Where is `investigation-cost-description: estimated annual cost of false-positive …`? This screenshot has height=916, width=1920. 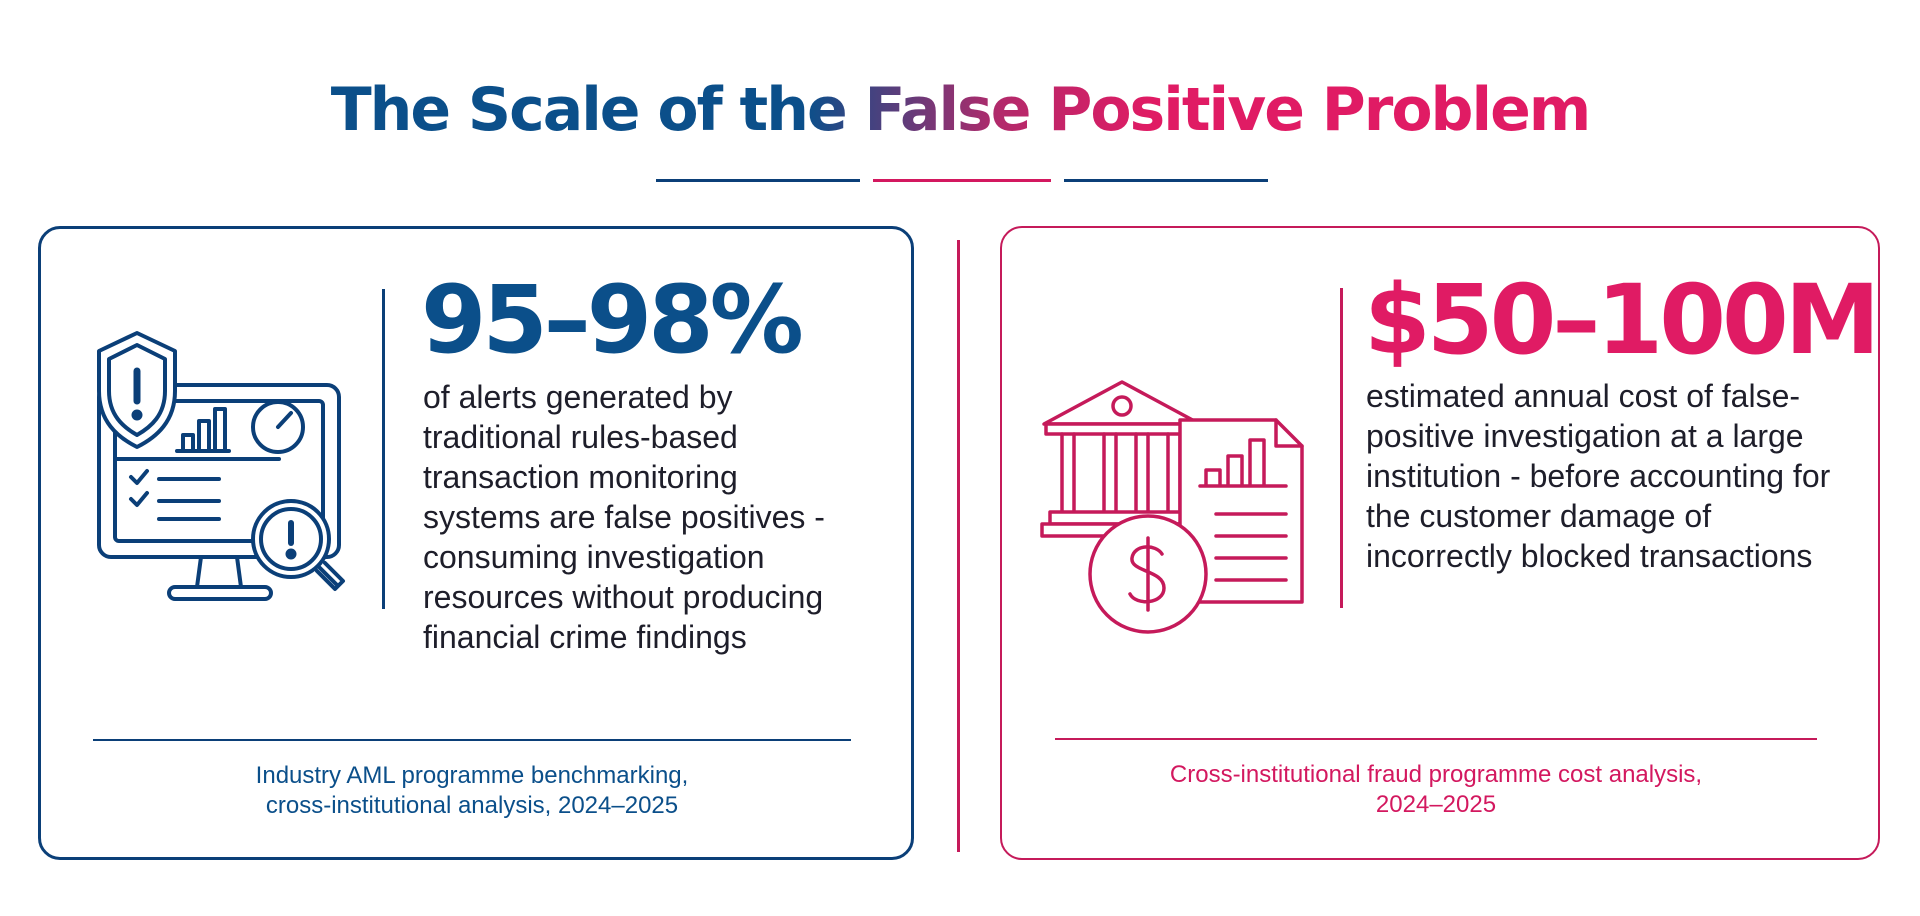
investigation-cost-description: estimated annual cost of false-positive … is located at coordinates (1598, 476).